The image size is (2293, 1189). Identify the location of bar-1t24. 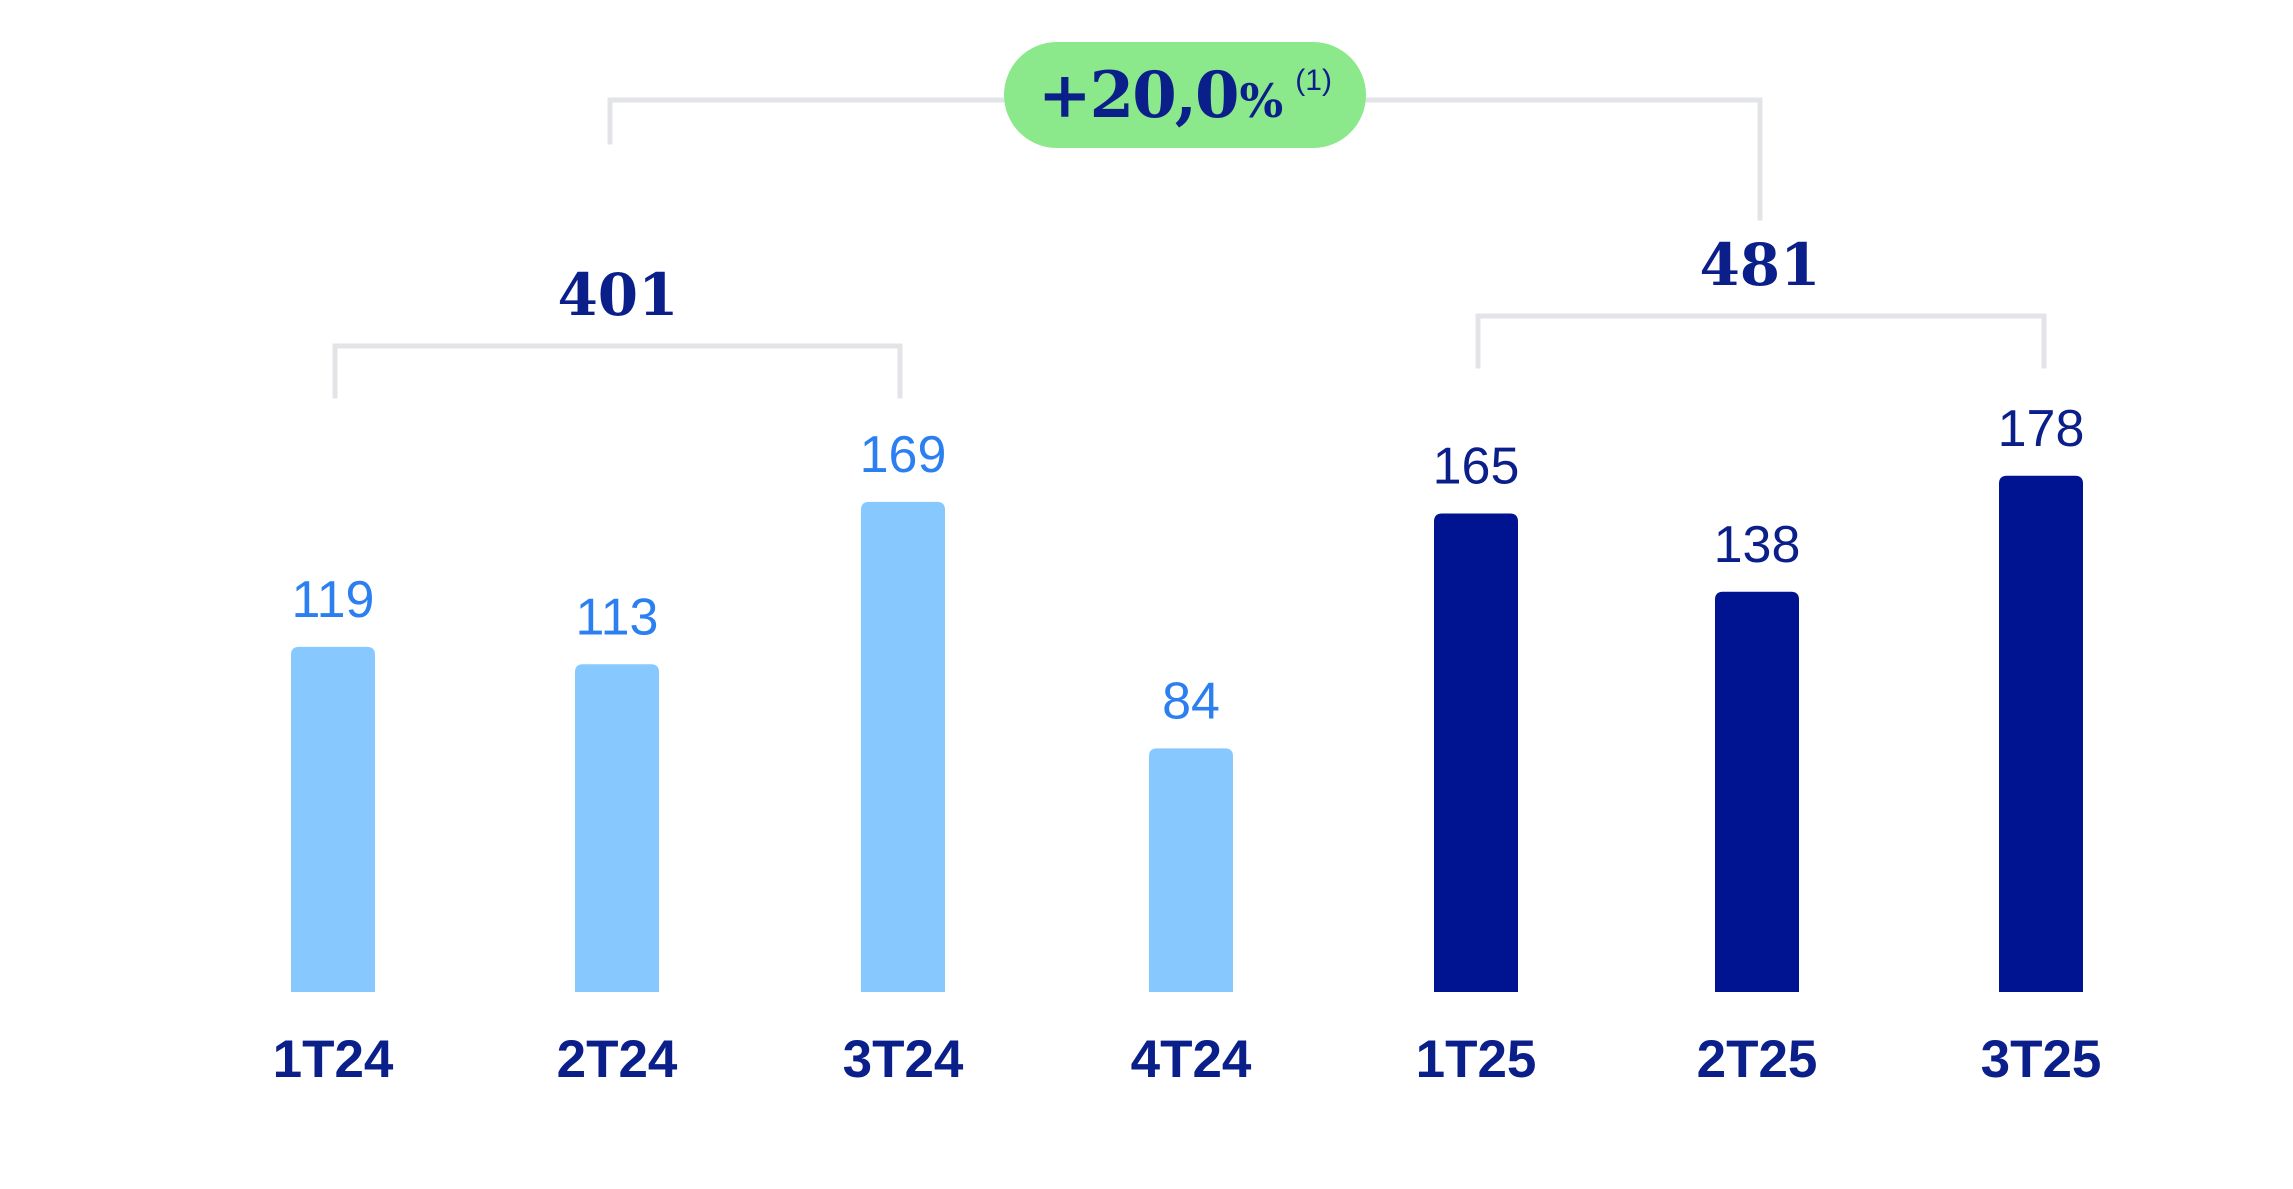
(333, 819).